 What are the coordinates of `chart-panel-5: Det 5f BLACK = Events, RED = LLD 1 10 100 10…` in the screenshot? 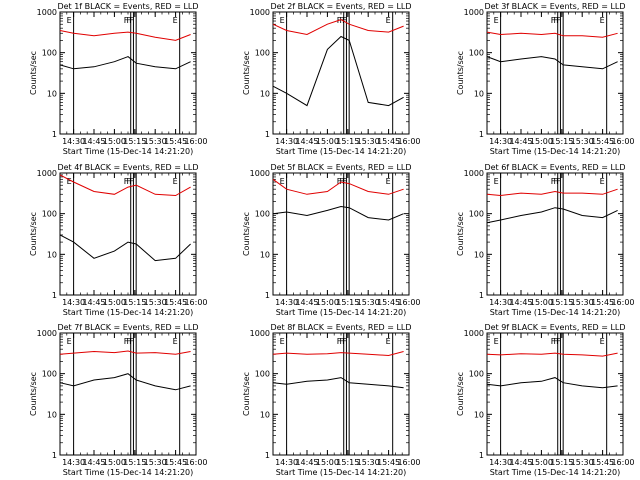 It's located at (331, 240).